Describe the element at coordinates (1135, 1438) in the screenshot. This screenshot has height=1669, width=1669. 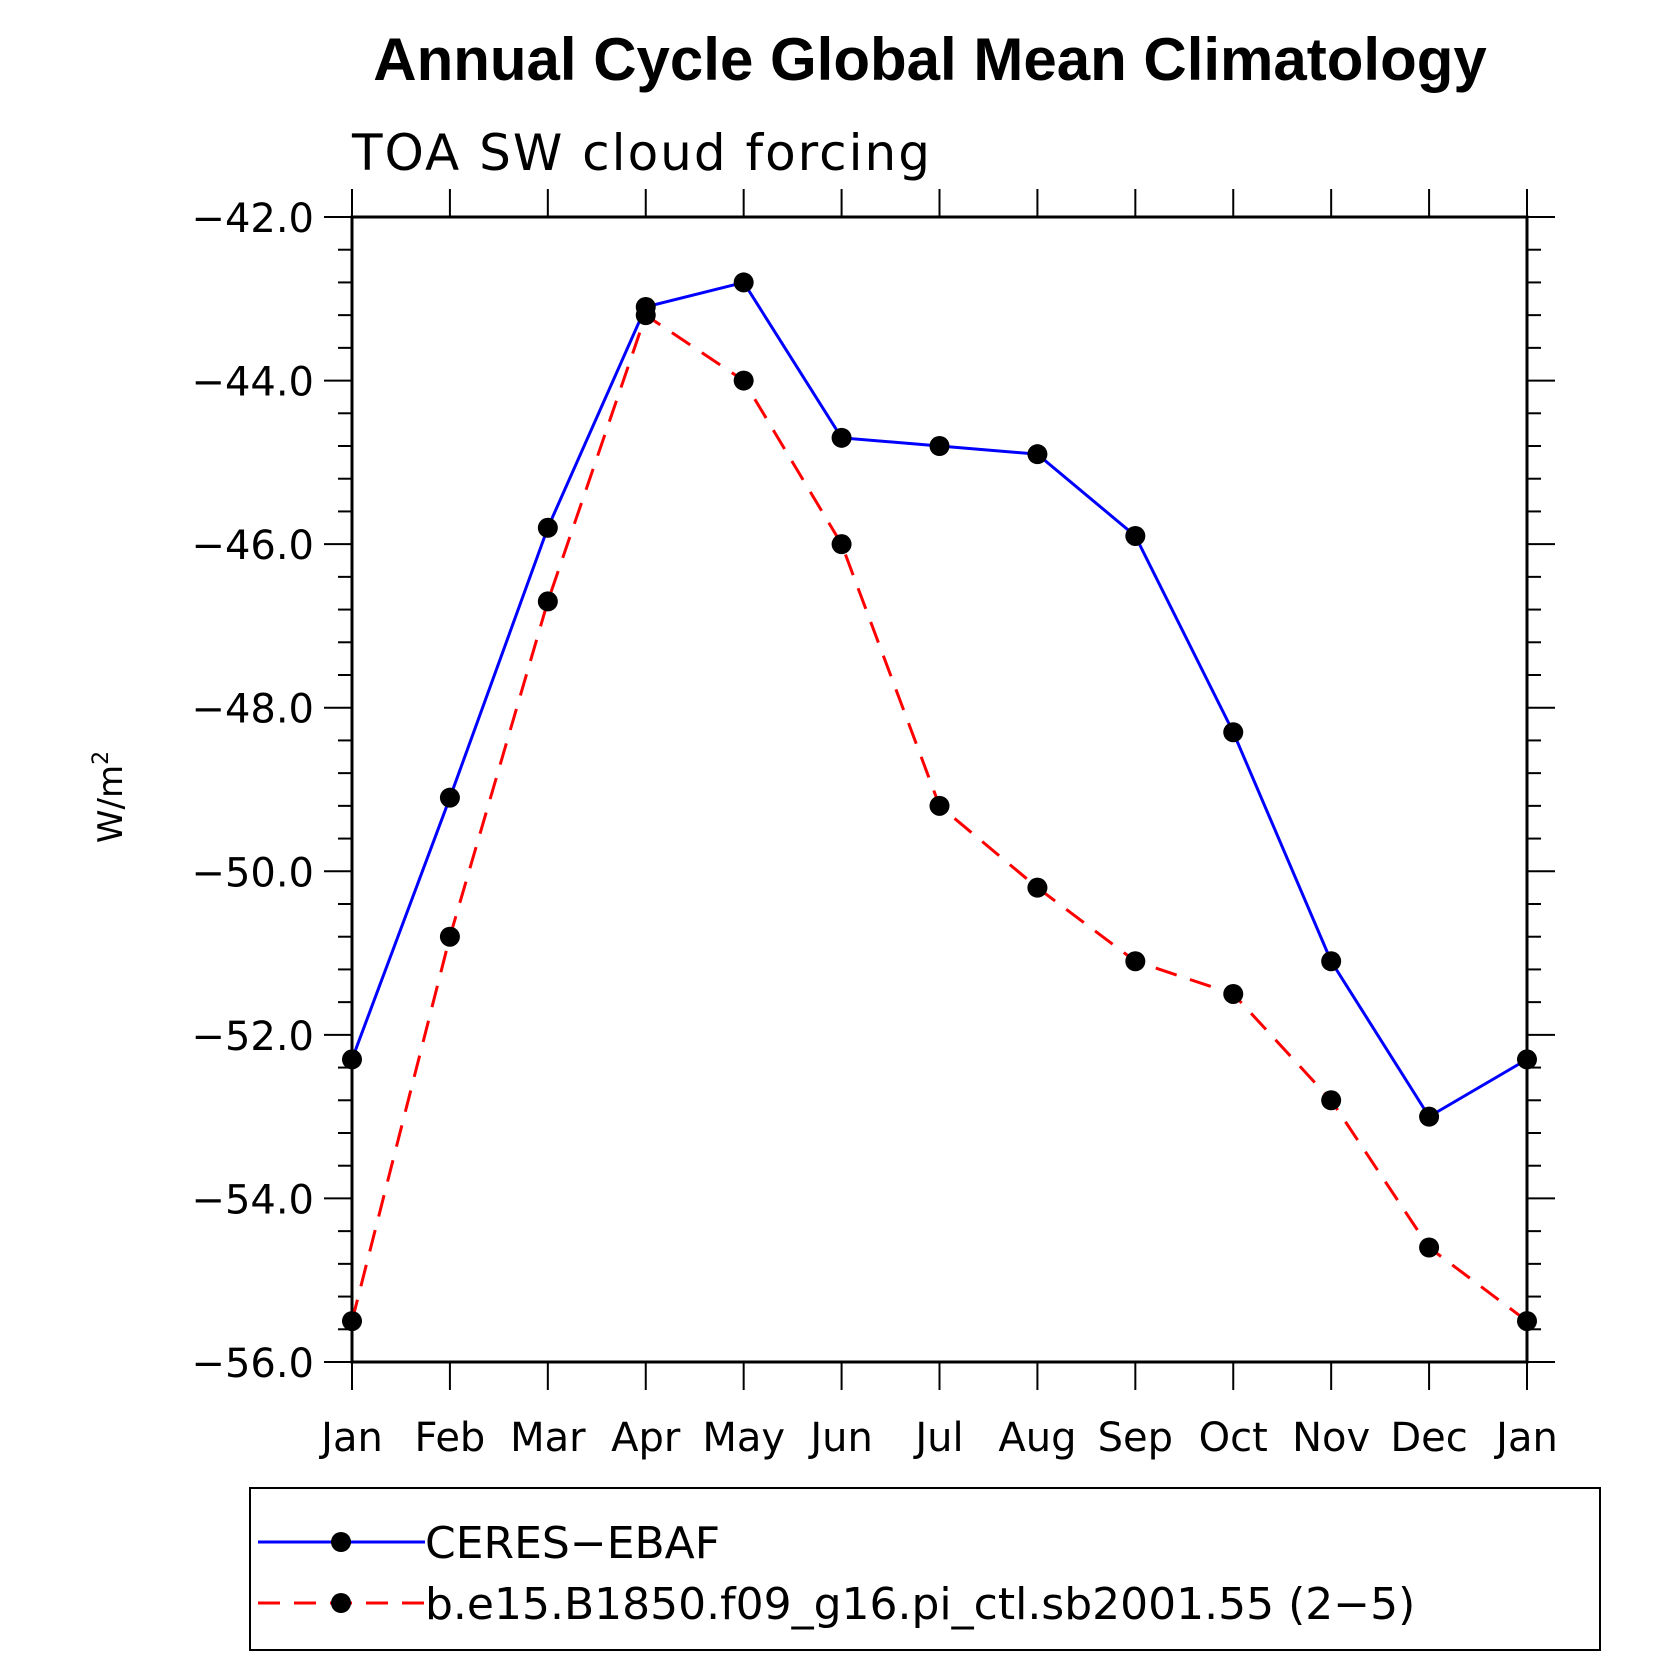
I see `x-tick-label: Sep` at that location.